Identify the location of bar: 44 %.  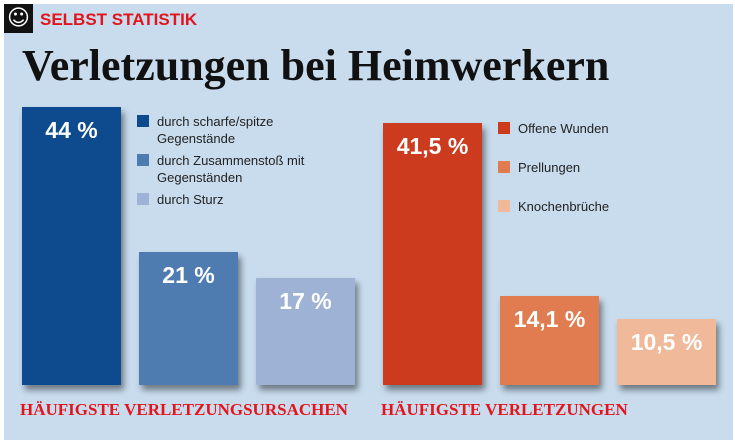
(71, 246).